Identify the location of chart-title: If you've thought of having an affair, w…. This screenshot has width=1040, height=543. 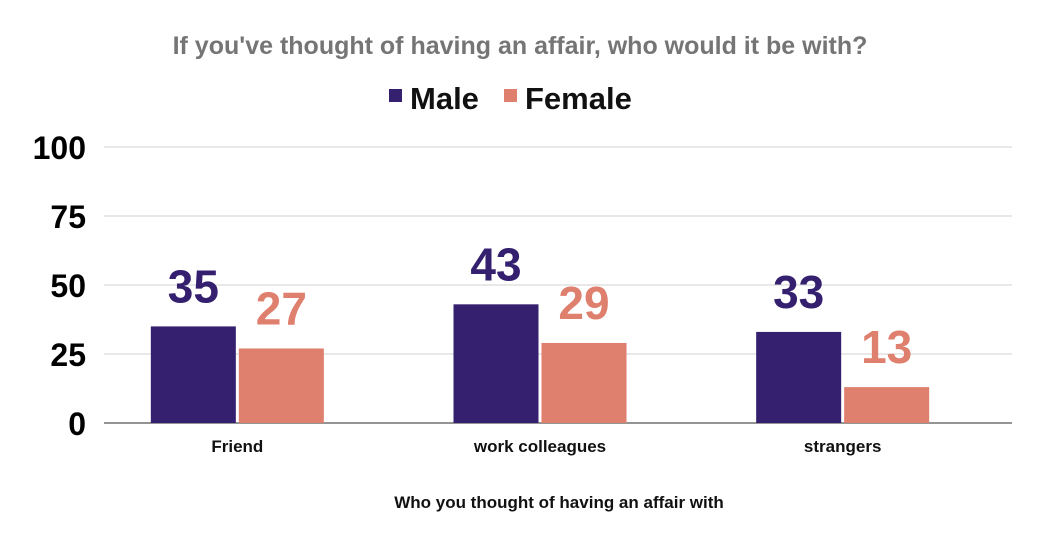
(520, 46).